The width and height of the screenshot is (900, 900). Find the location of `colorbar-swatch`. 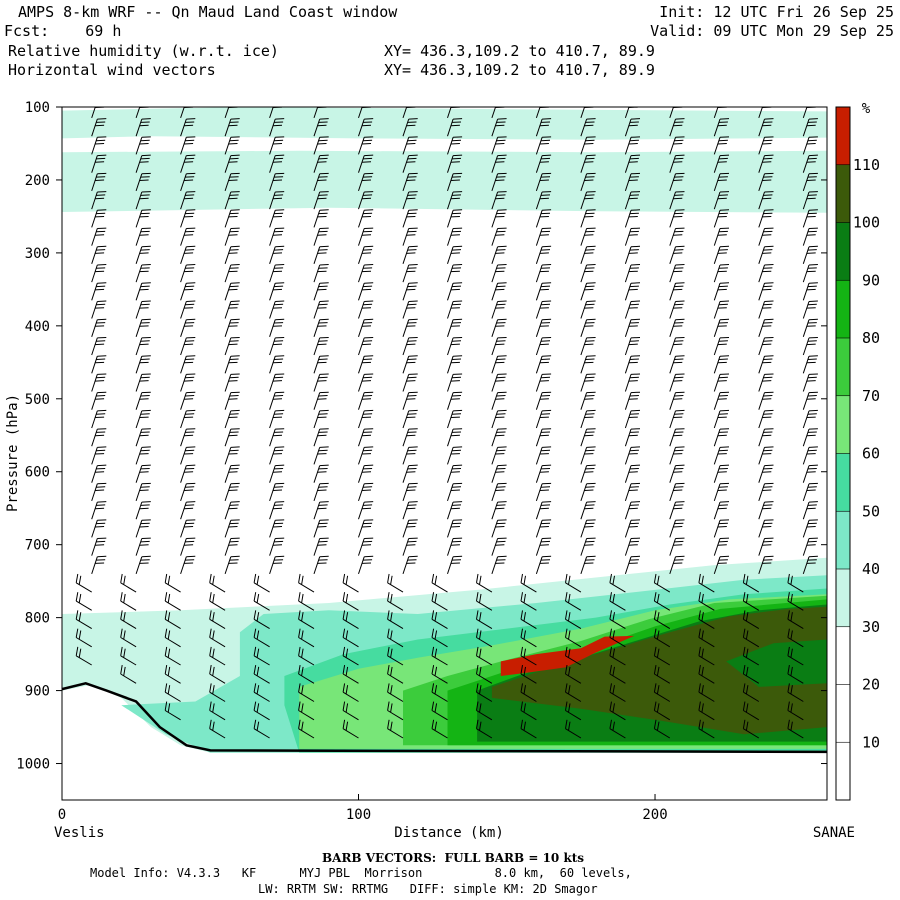

colorbar-swatch is located at coordinates (843, 713).